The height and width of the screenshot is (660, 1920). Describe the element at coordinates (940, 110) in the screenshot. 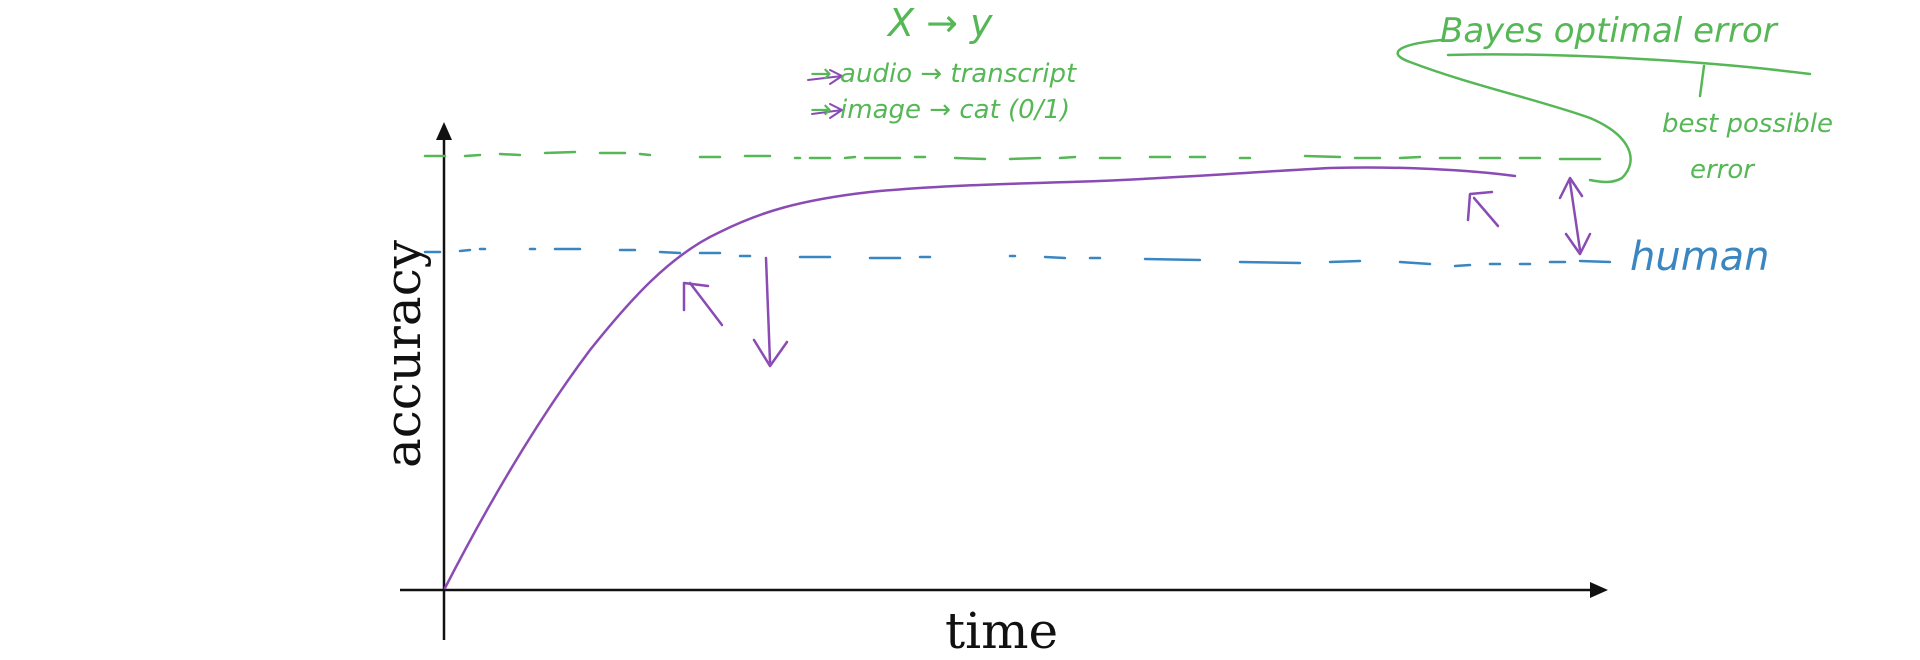

I see `image-example-note: → image → cat (0/1)` at that location.